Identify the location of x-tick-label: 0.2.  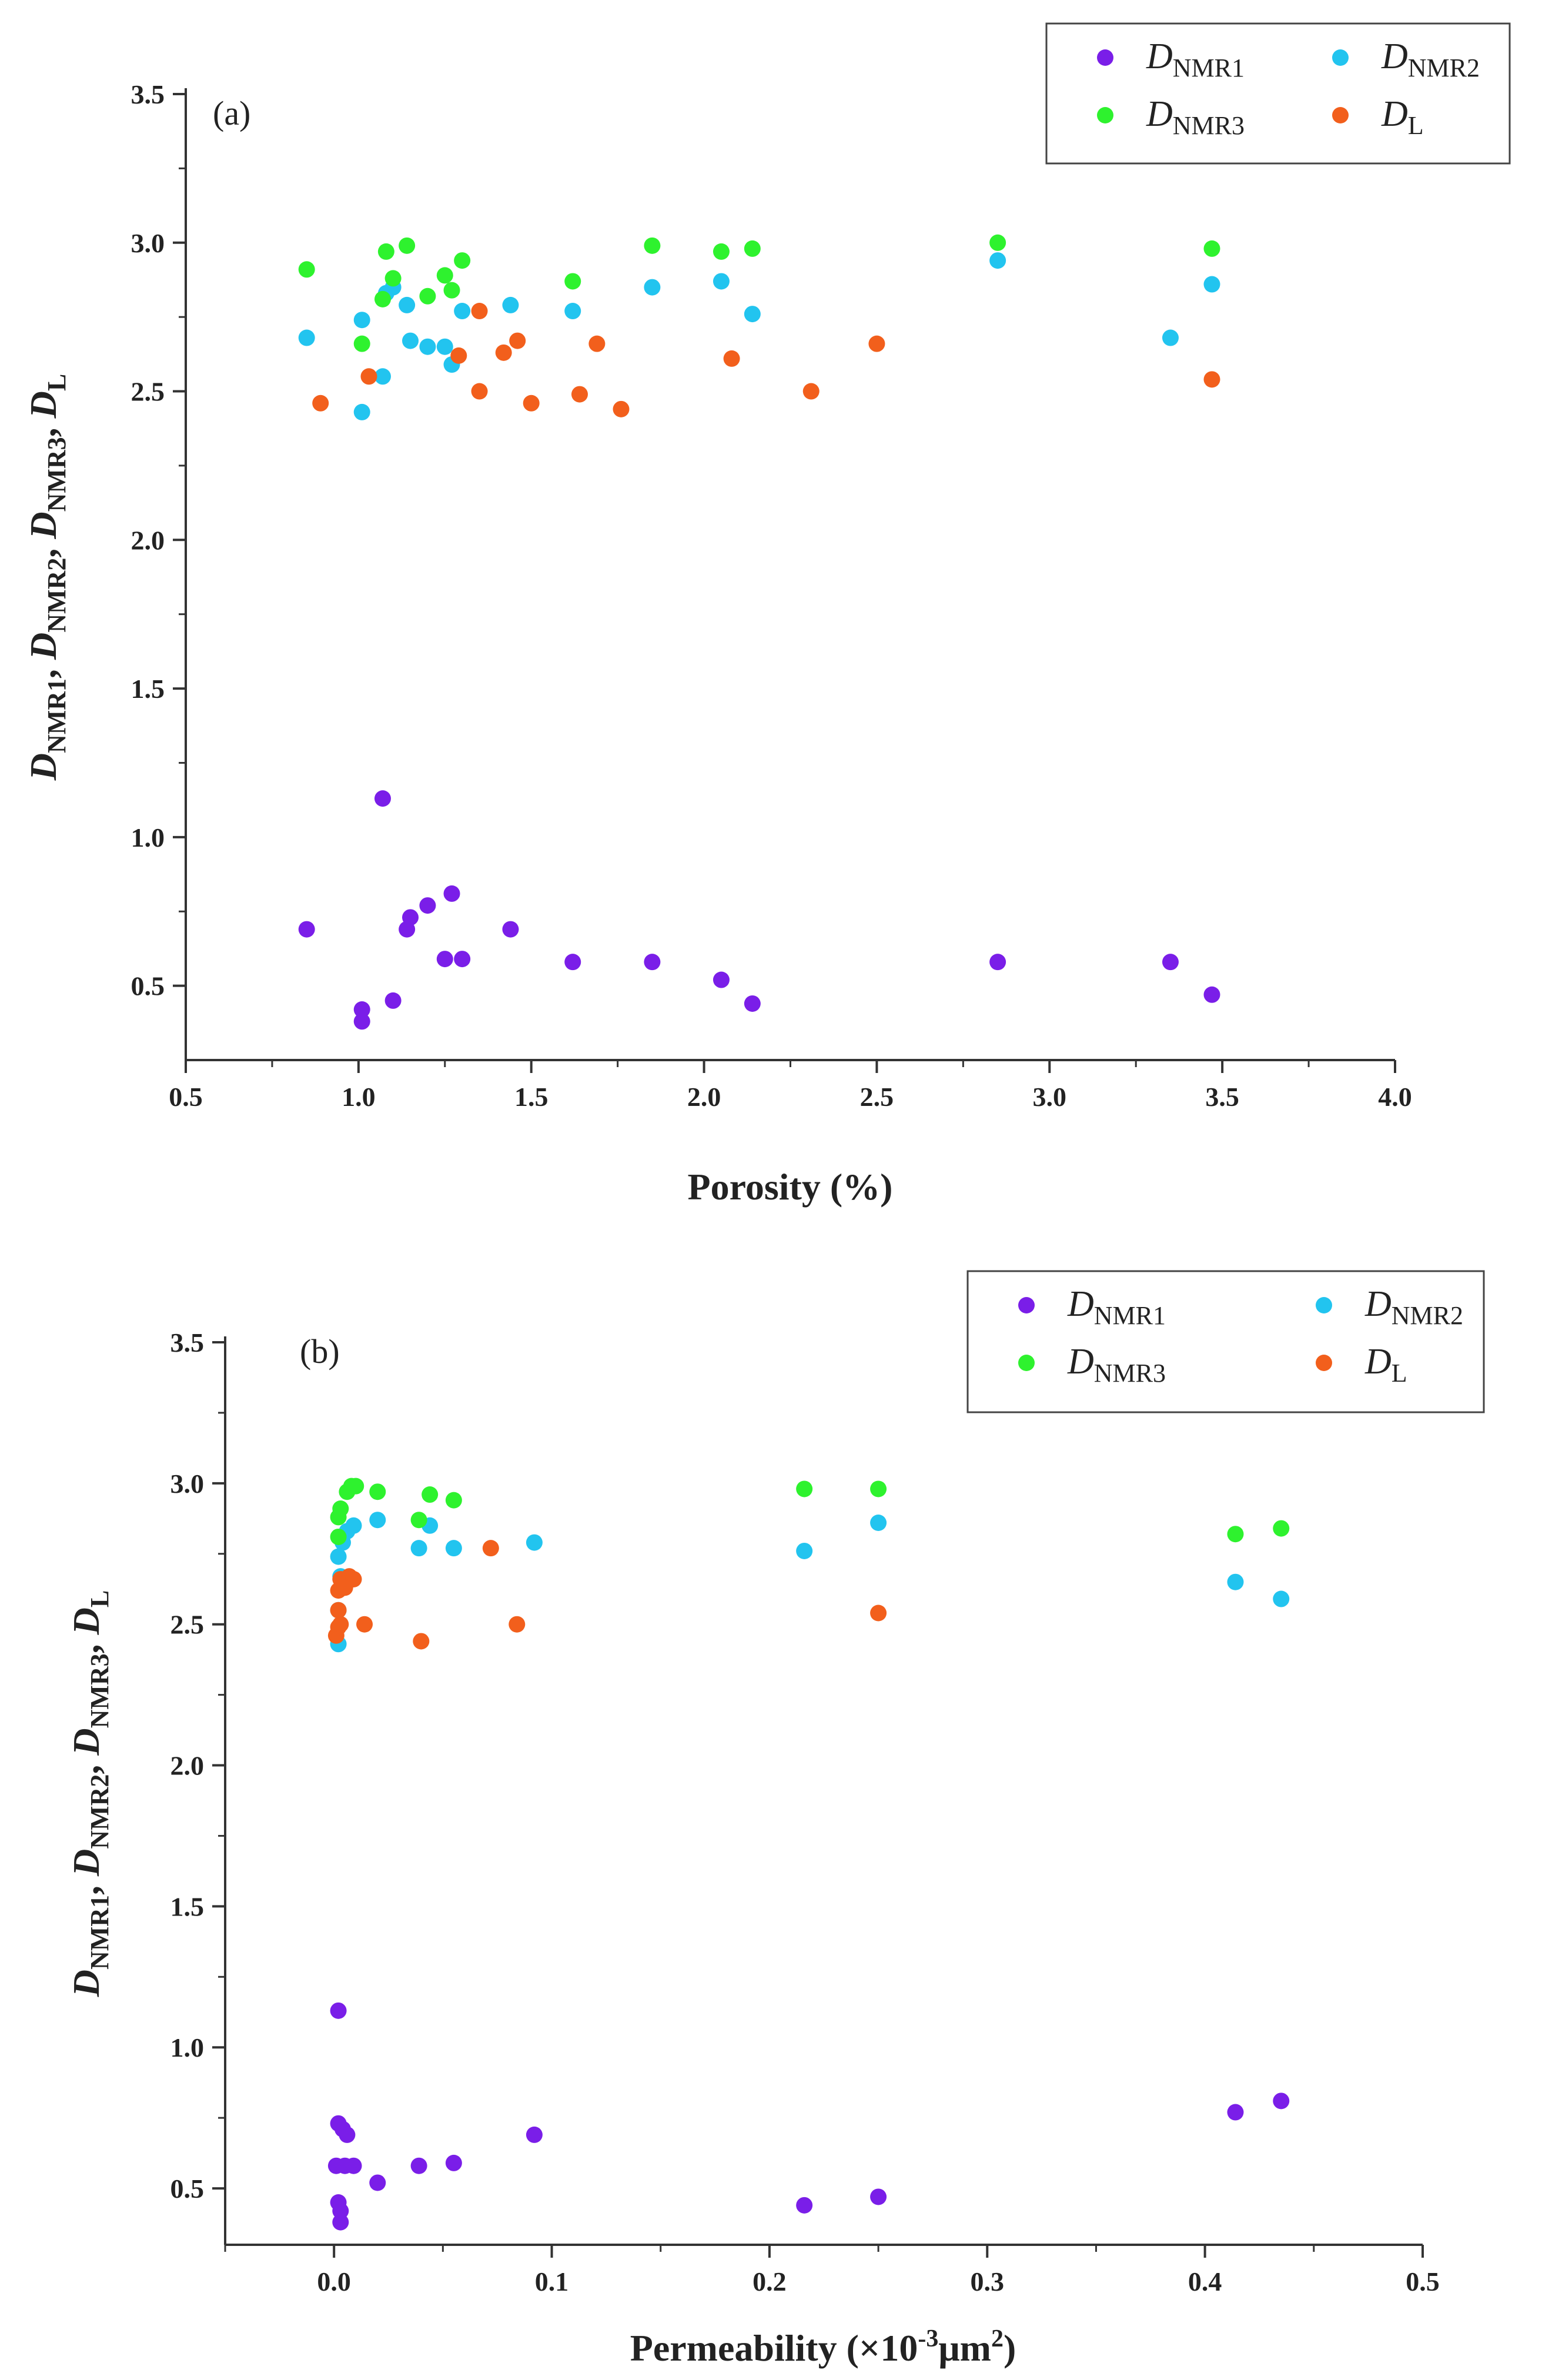
(769, 2282).